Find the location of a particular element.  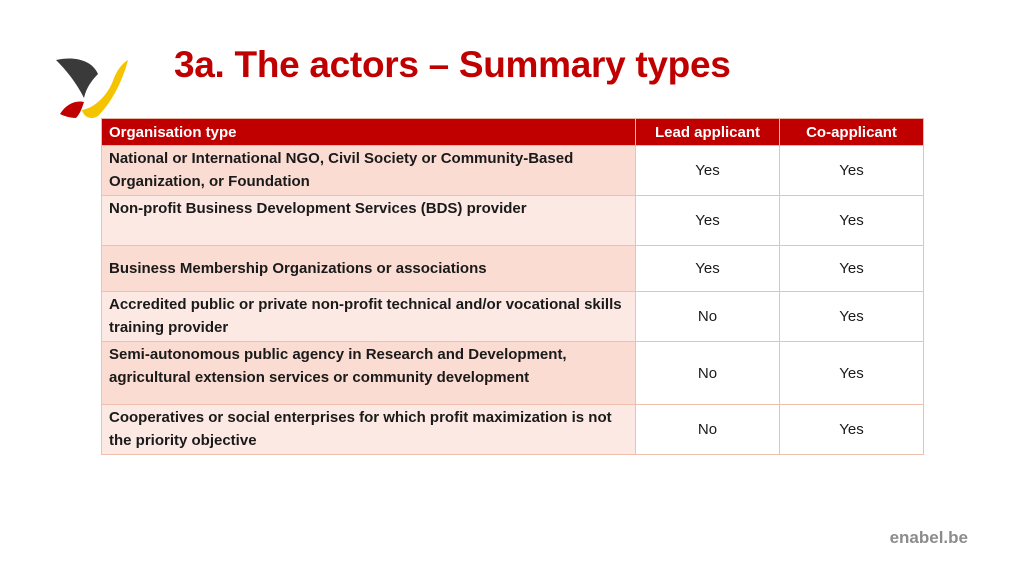

header-lead-applicant: Lead applicant is located at coordinates (707, 132).